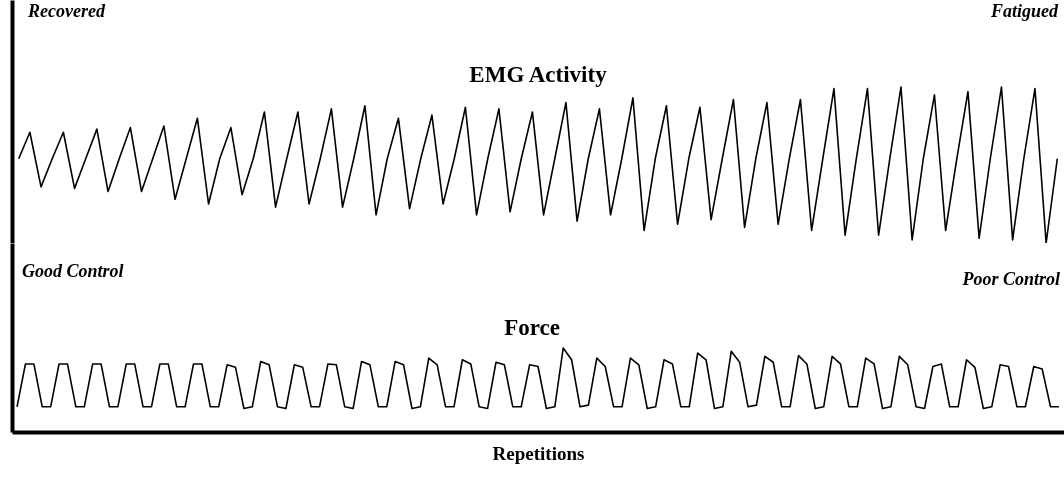 Image resolution: width=1064 pixels, height=495 pixels. Describe the element at coordinates (1010, 279) in the screenshot. I see `text: Poor Control` at that location.